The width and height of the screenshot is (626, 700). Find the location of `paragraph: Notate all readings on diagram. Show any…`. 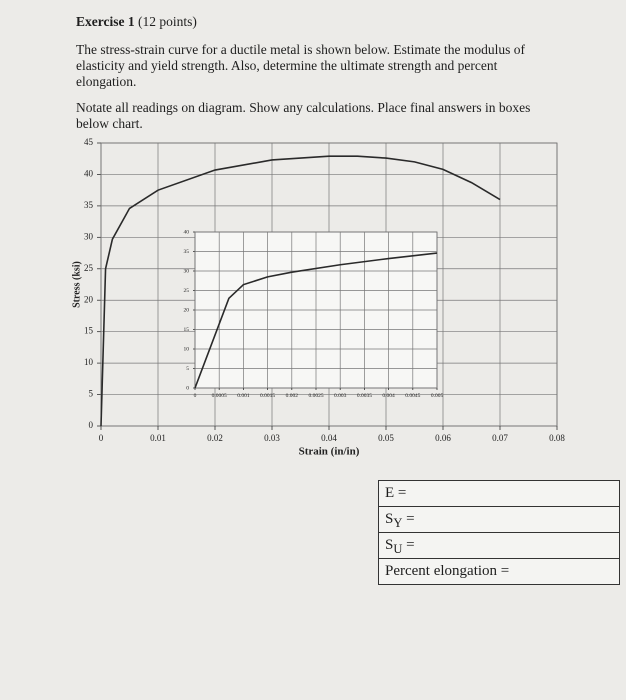

paragraph: Notate all readings on diagram. Show any… is located at coordinates (303, 115).